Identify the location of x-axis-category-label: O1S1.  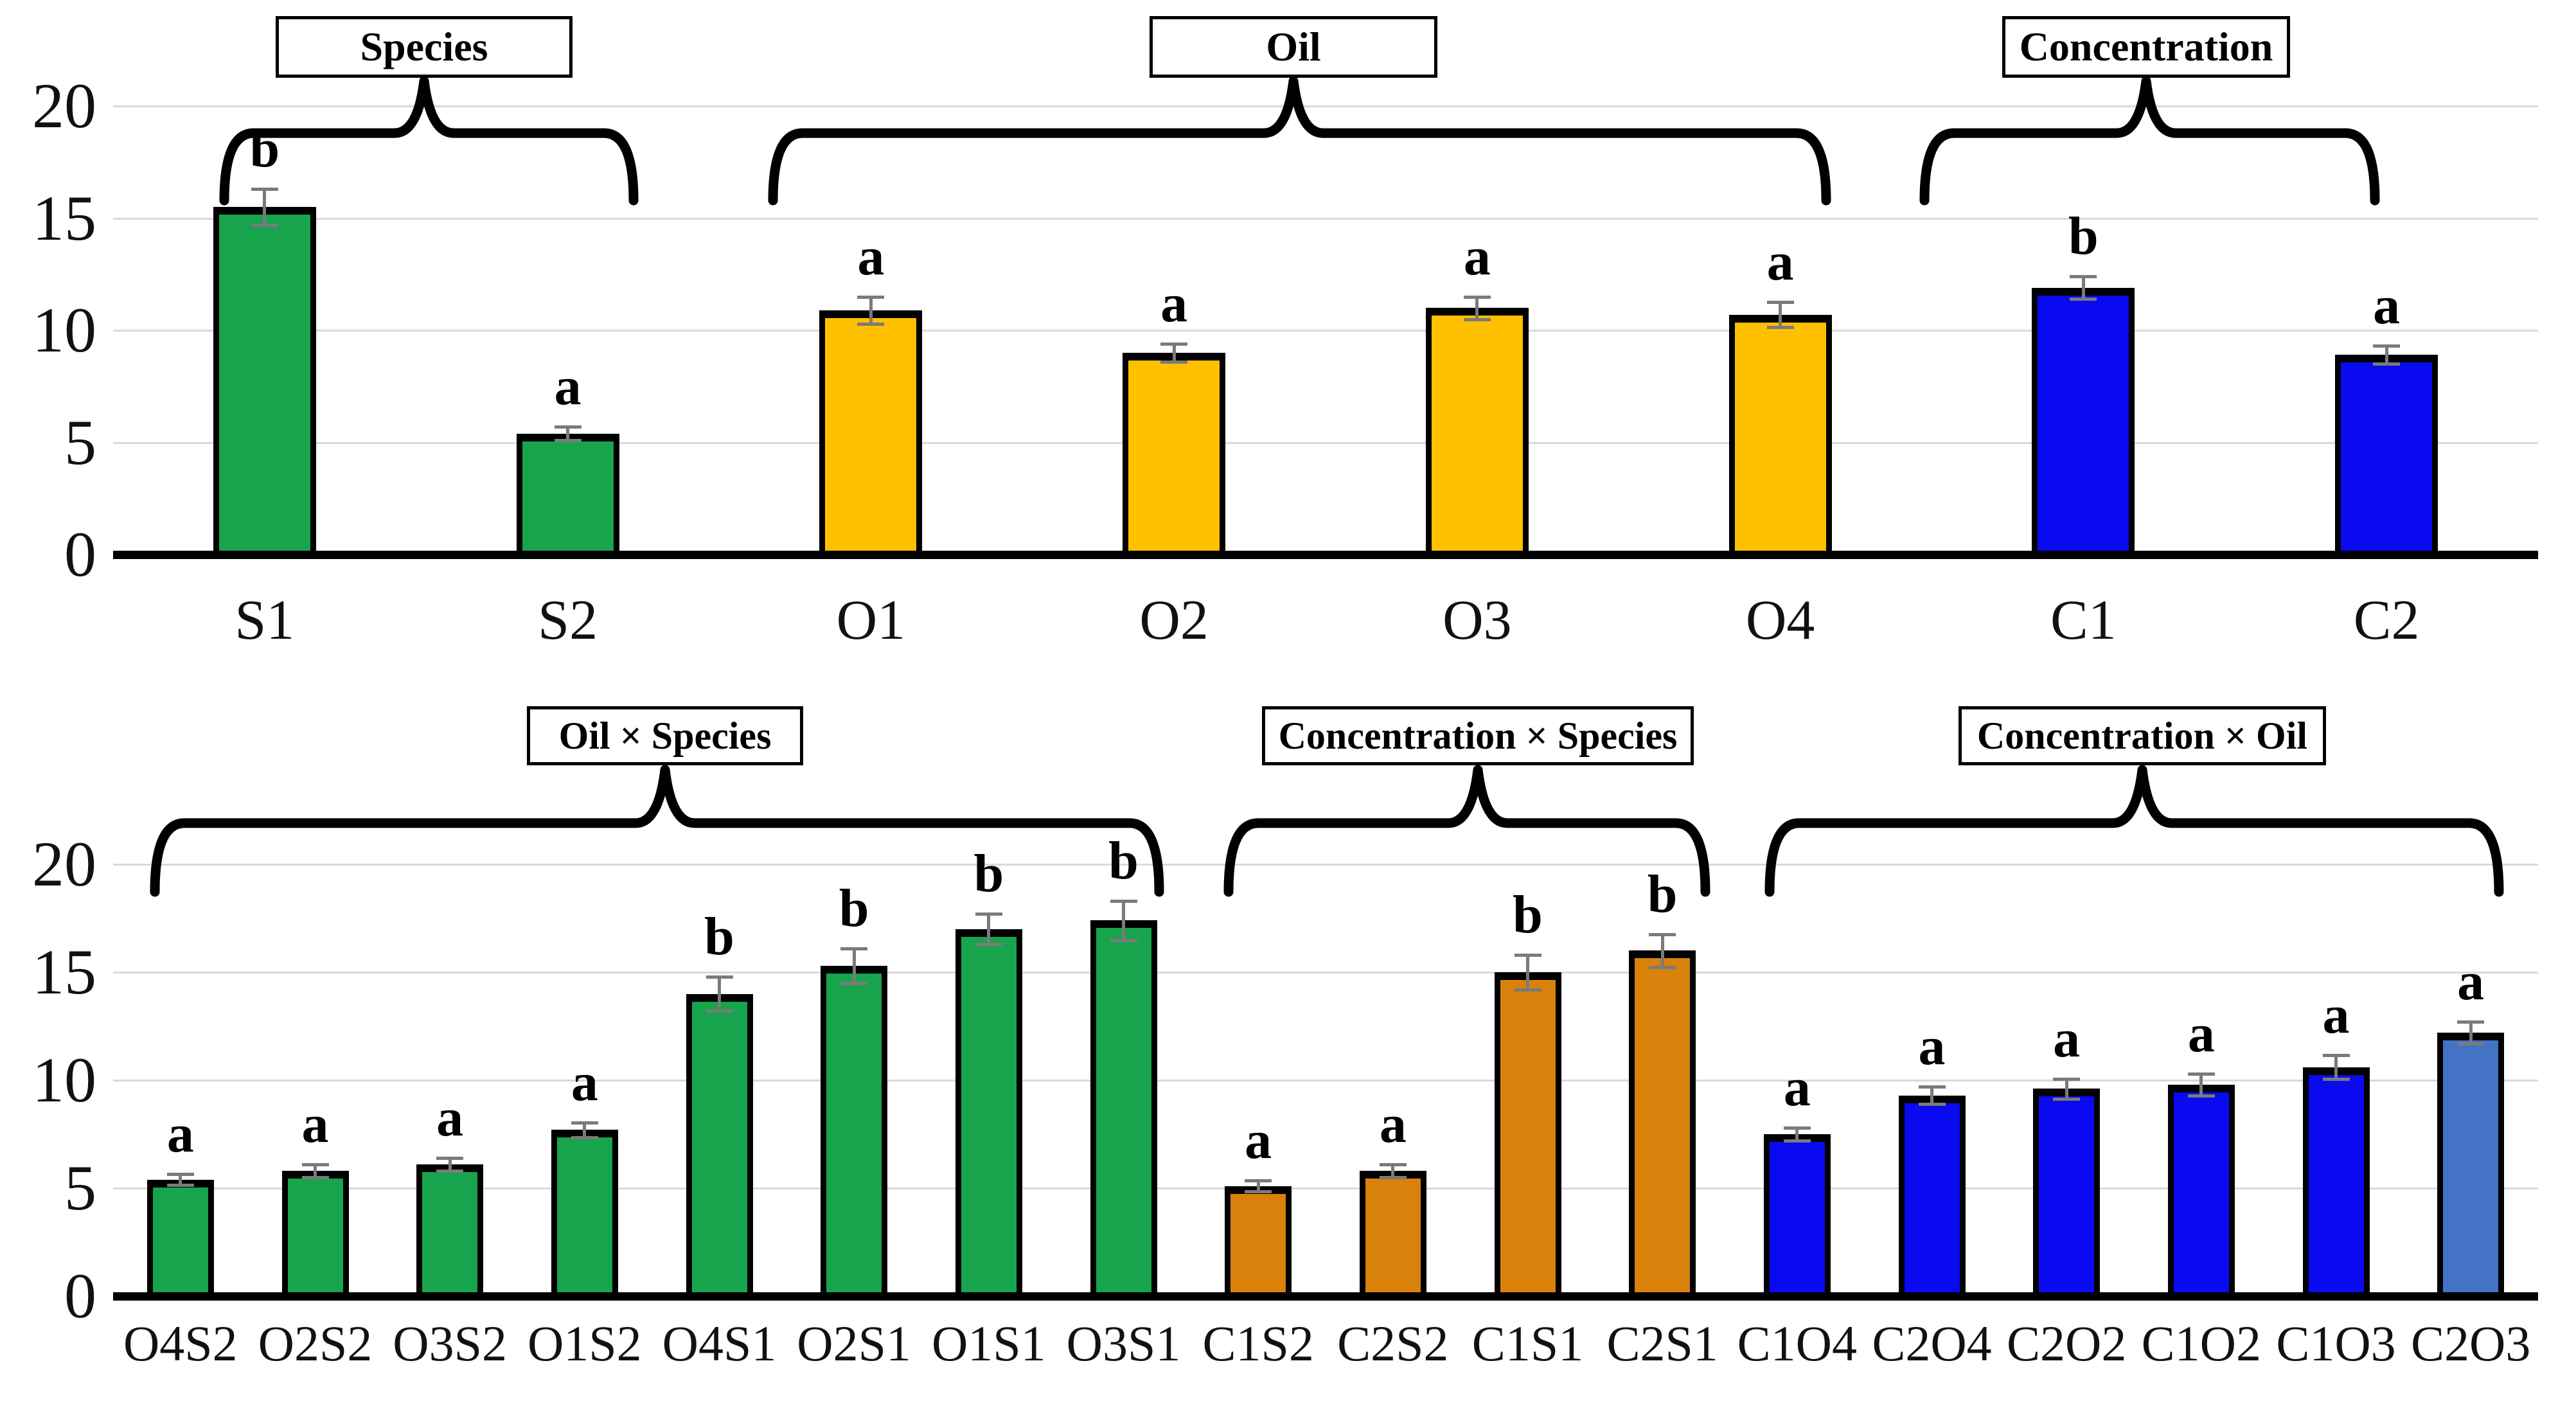
(989, 1343).